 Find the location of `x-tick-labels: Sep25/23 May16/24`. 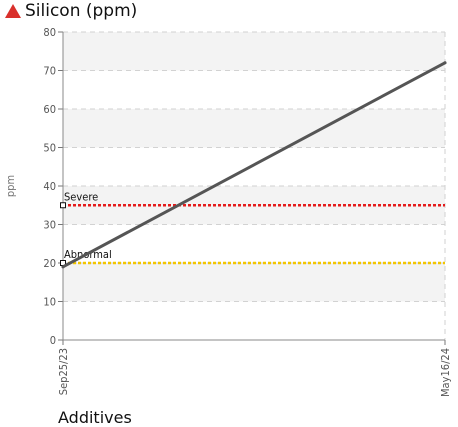

x-tick-labels: Sep25/23 May16/24 is located at coordinates (254, 372).